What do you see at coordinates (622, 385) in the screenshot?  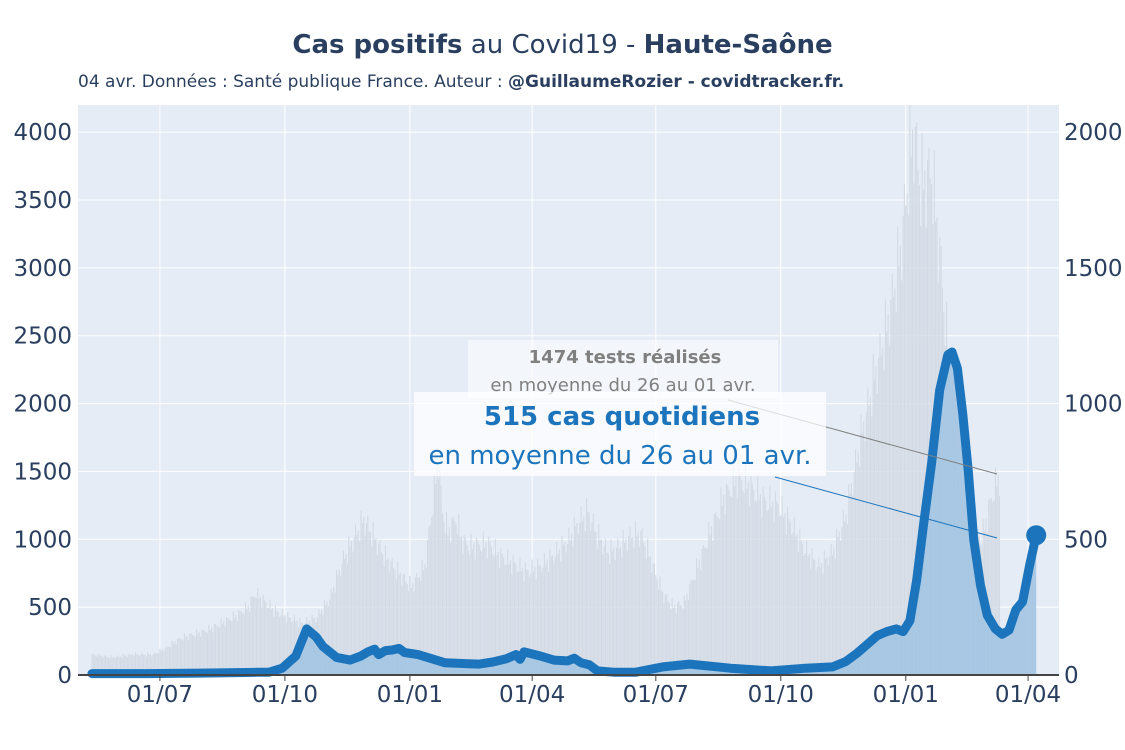 I see `tests-annotation-subtitle: en moyenne du 26 au 01 avr.` at bounding box center [622, 385].